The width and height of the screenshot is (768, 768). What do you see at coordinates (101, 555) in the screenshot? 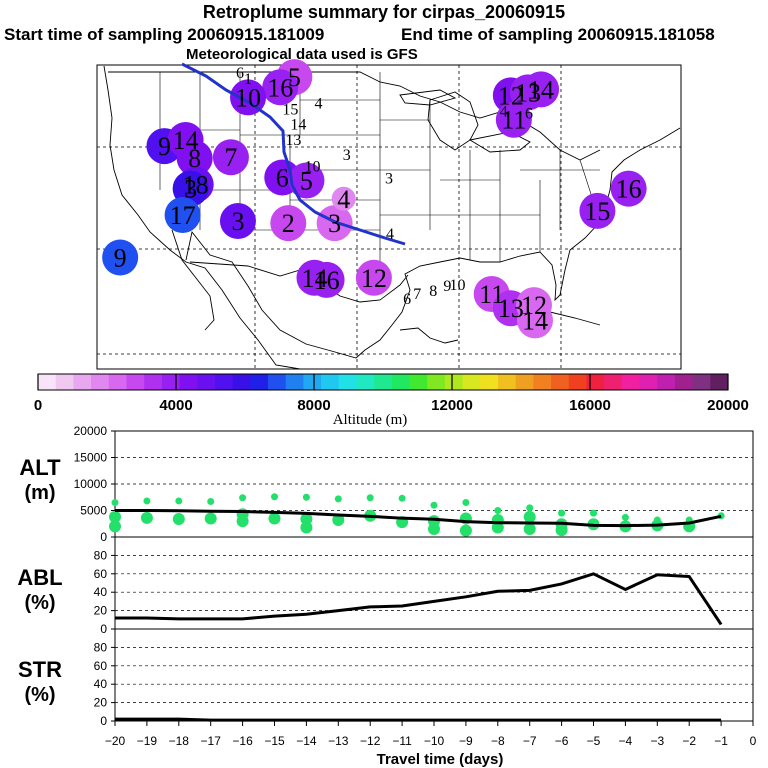
I see `y-tick-label: 80` at bounding box center [101, 555].